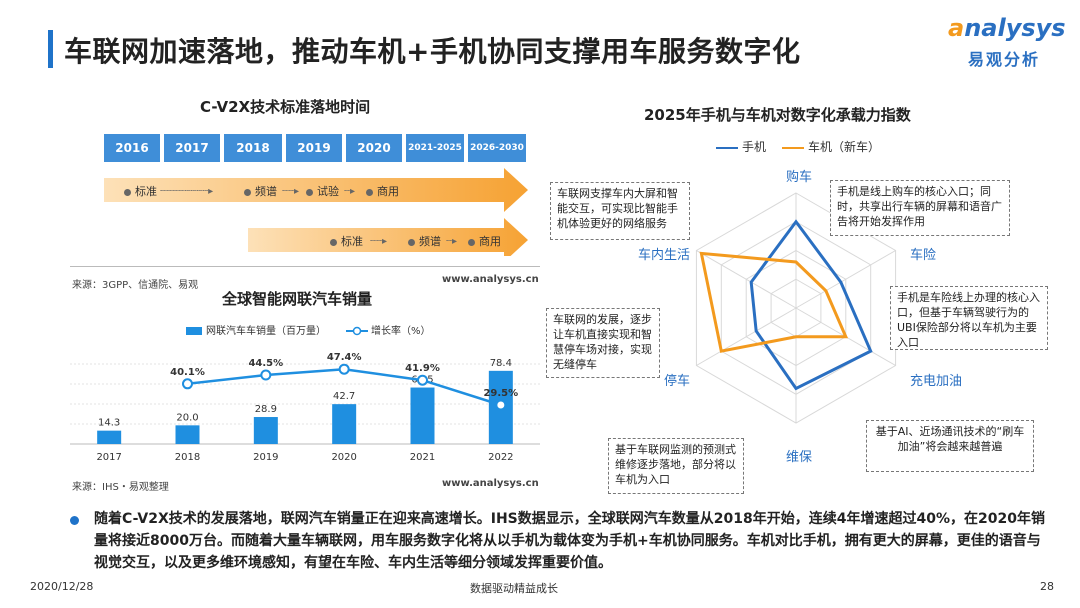 The width and height of the screenshot is (1080, 608). I want to click on sales-chart-title: 全球智能网联汽车销量, so click(297, 299).